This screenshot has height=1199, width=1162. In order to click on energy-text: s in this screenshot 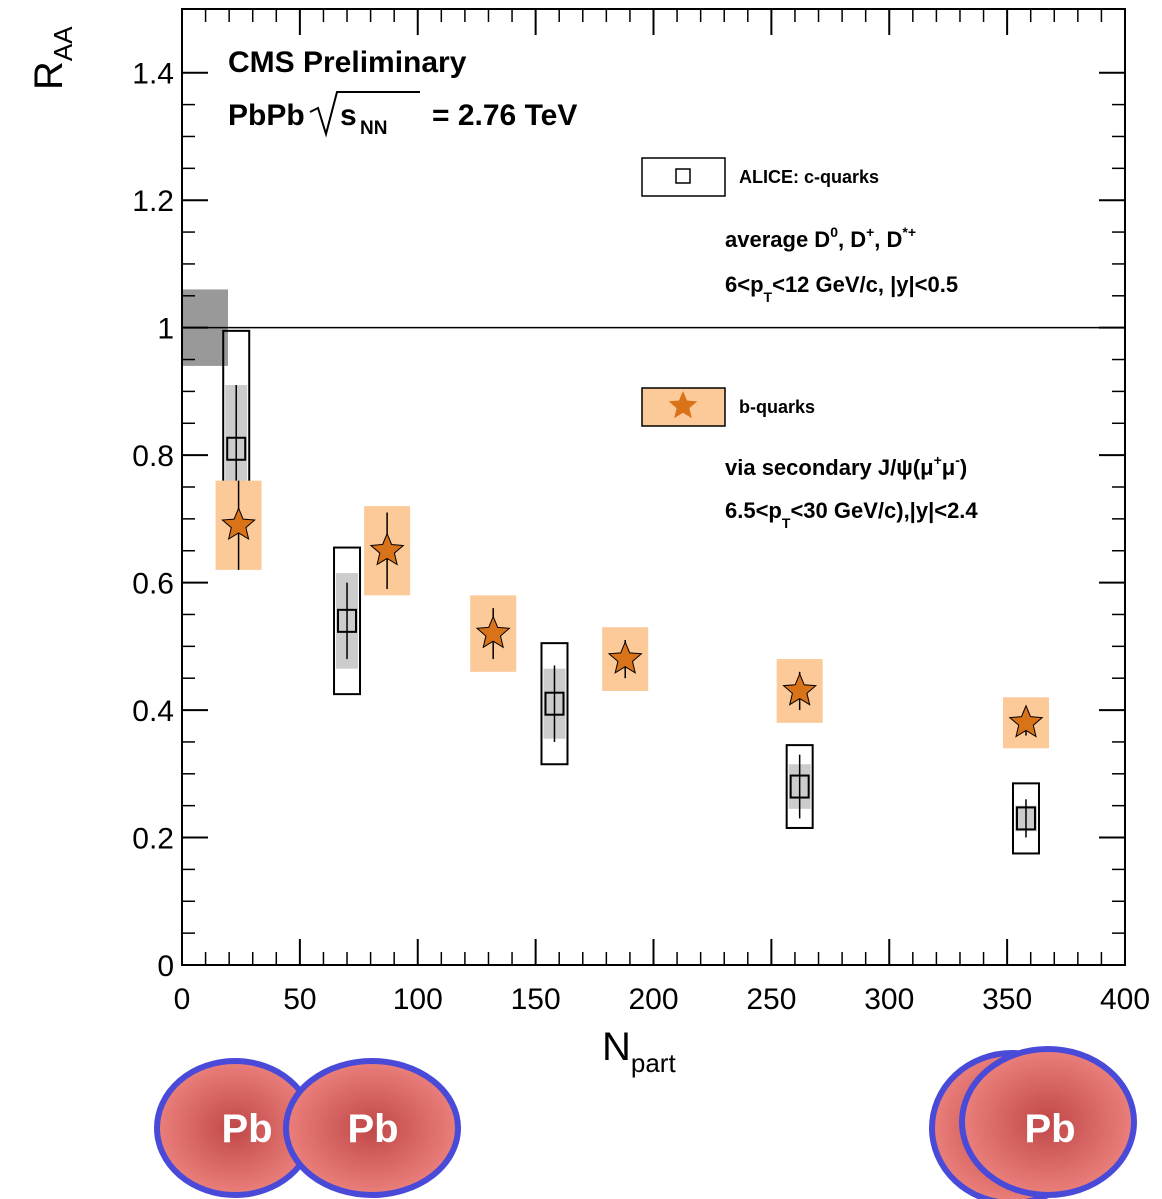, I will do `click(348, 115)`.